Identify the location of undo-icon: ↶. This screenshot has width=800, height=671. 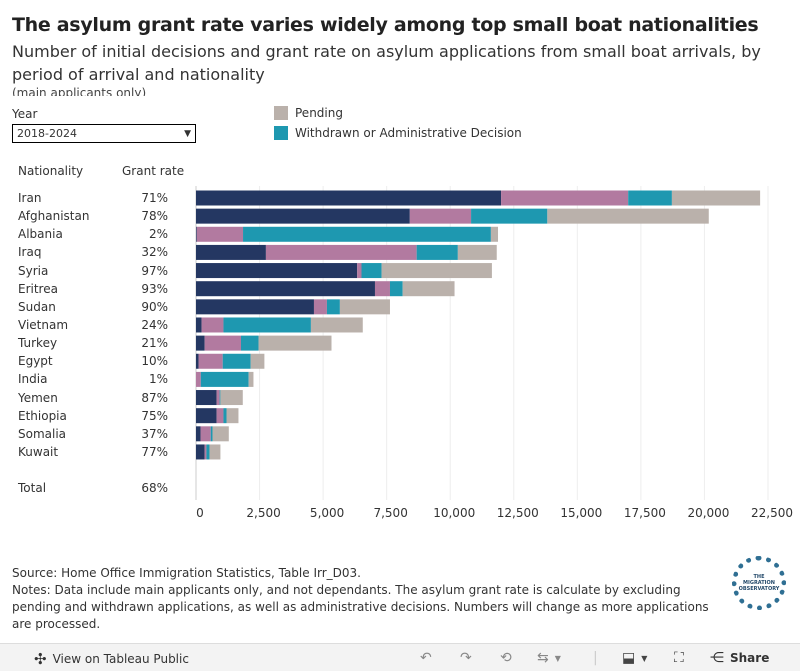
(426, 658).